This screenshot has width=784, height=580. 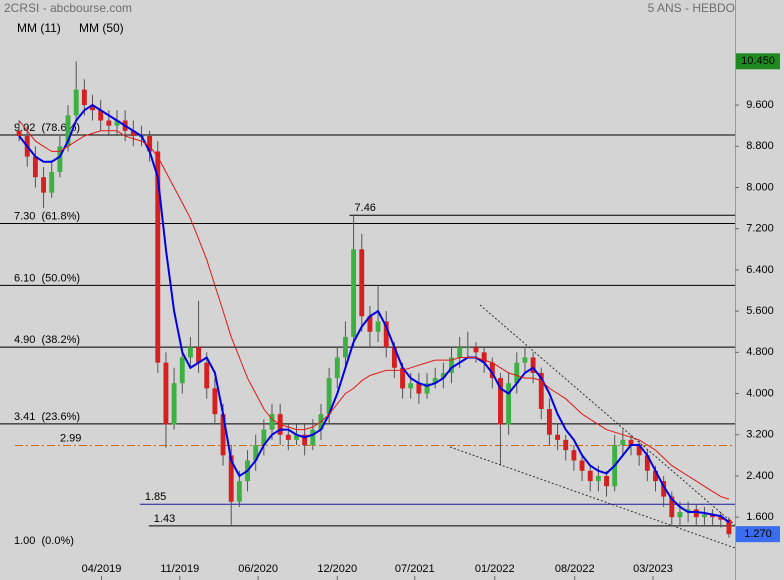 I want to click on price-badge-label: 10.450, so click(x=758, y=61).